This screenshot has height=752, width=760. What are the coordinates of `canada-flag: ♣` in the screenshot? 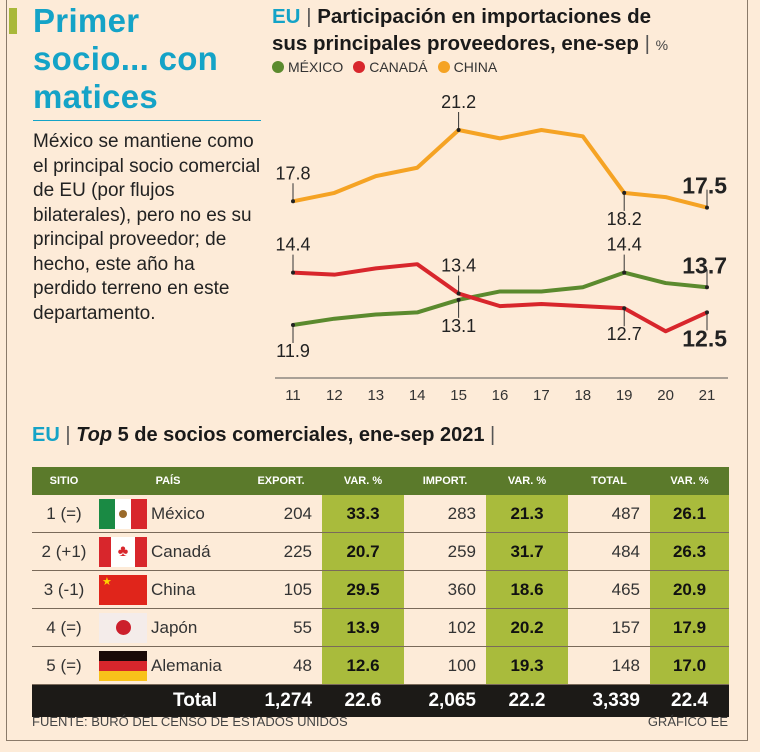 It's located at (123, 551).